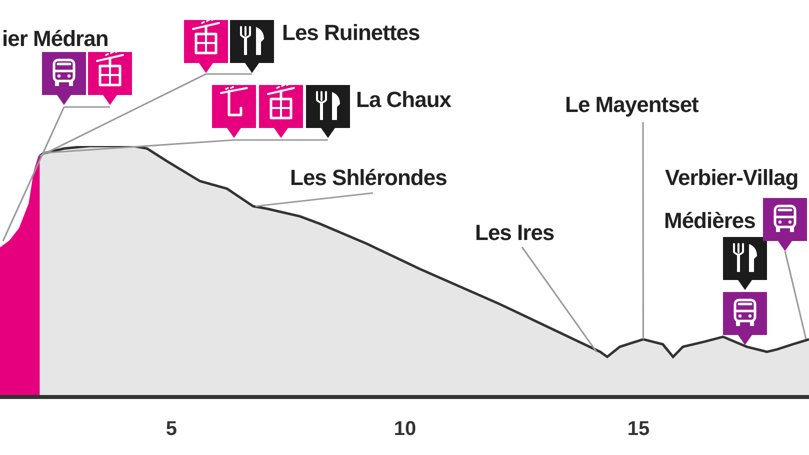  I want to click on x-tick-label: 15, so click(638, 429).